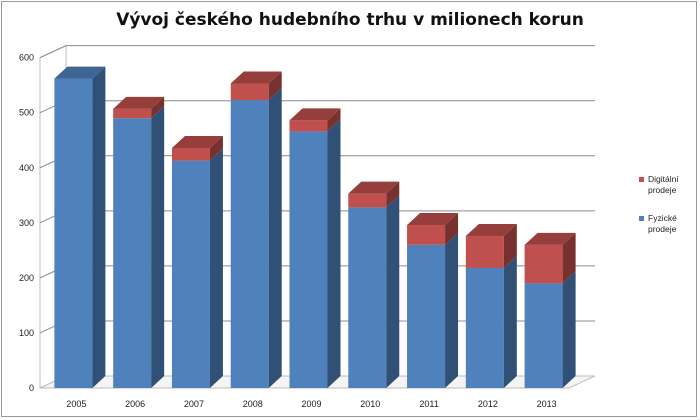 The height and width of the screenshot is (420, 700). Describe the element at coordinates (132, 113) in the screenshot. I see `bar-2006-s1` at that location.